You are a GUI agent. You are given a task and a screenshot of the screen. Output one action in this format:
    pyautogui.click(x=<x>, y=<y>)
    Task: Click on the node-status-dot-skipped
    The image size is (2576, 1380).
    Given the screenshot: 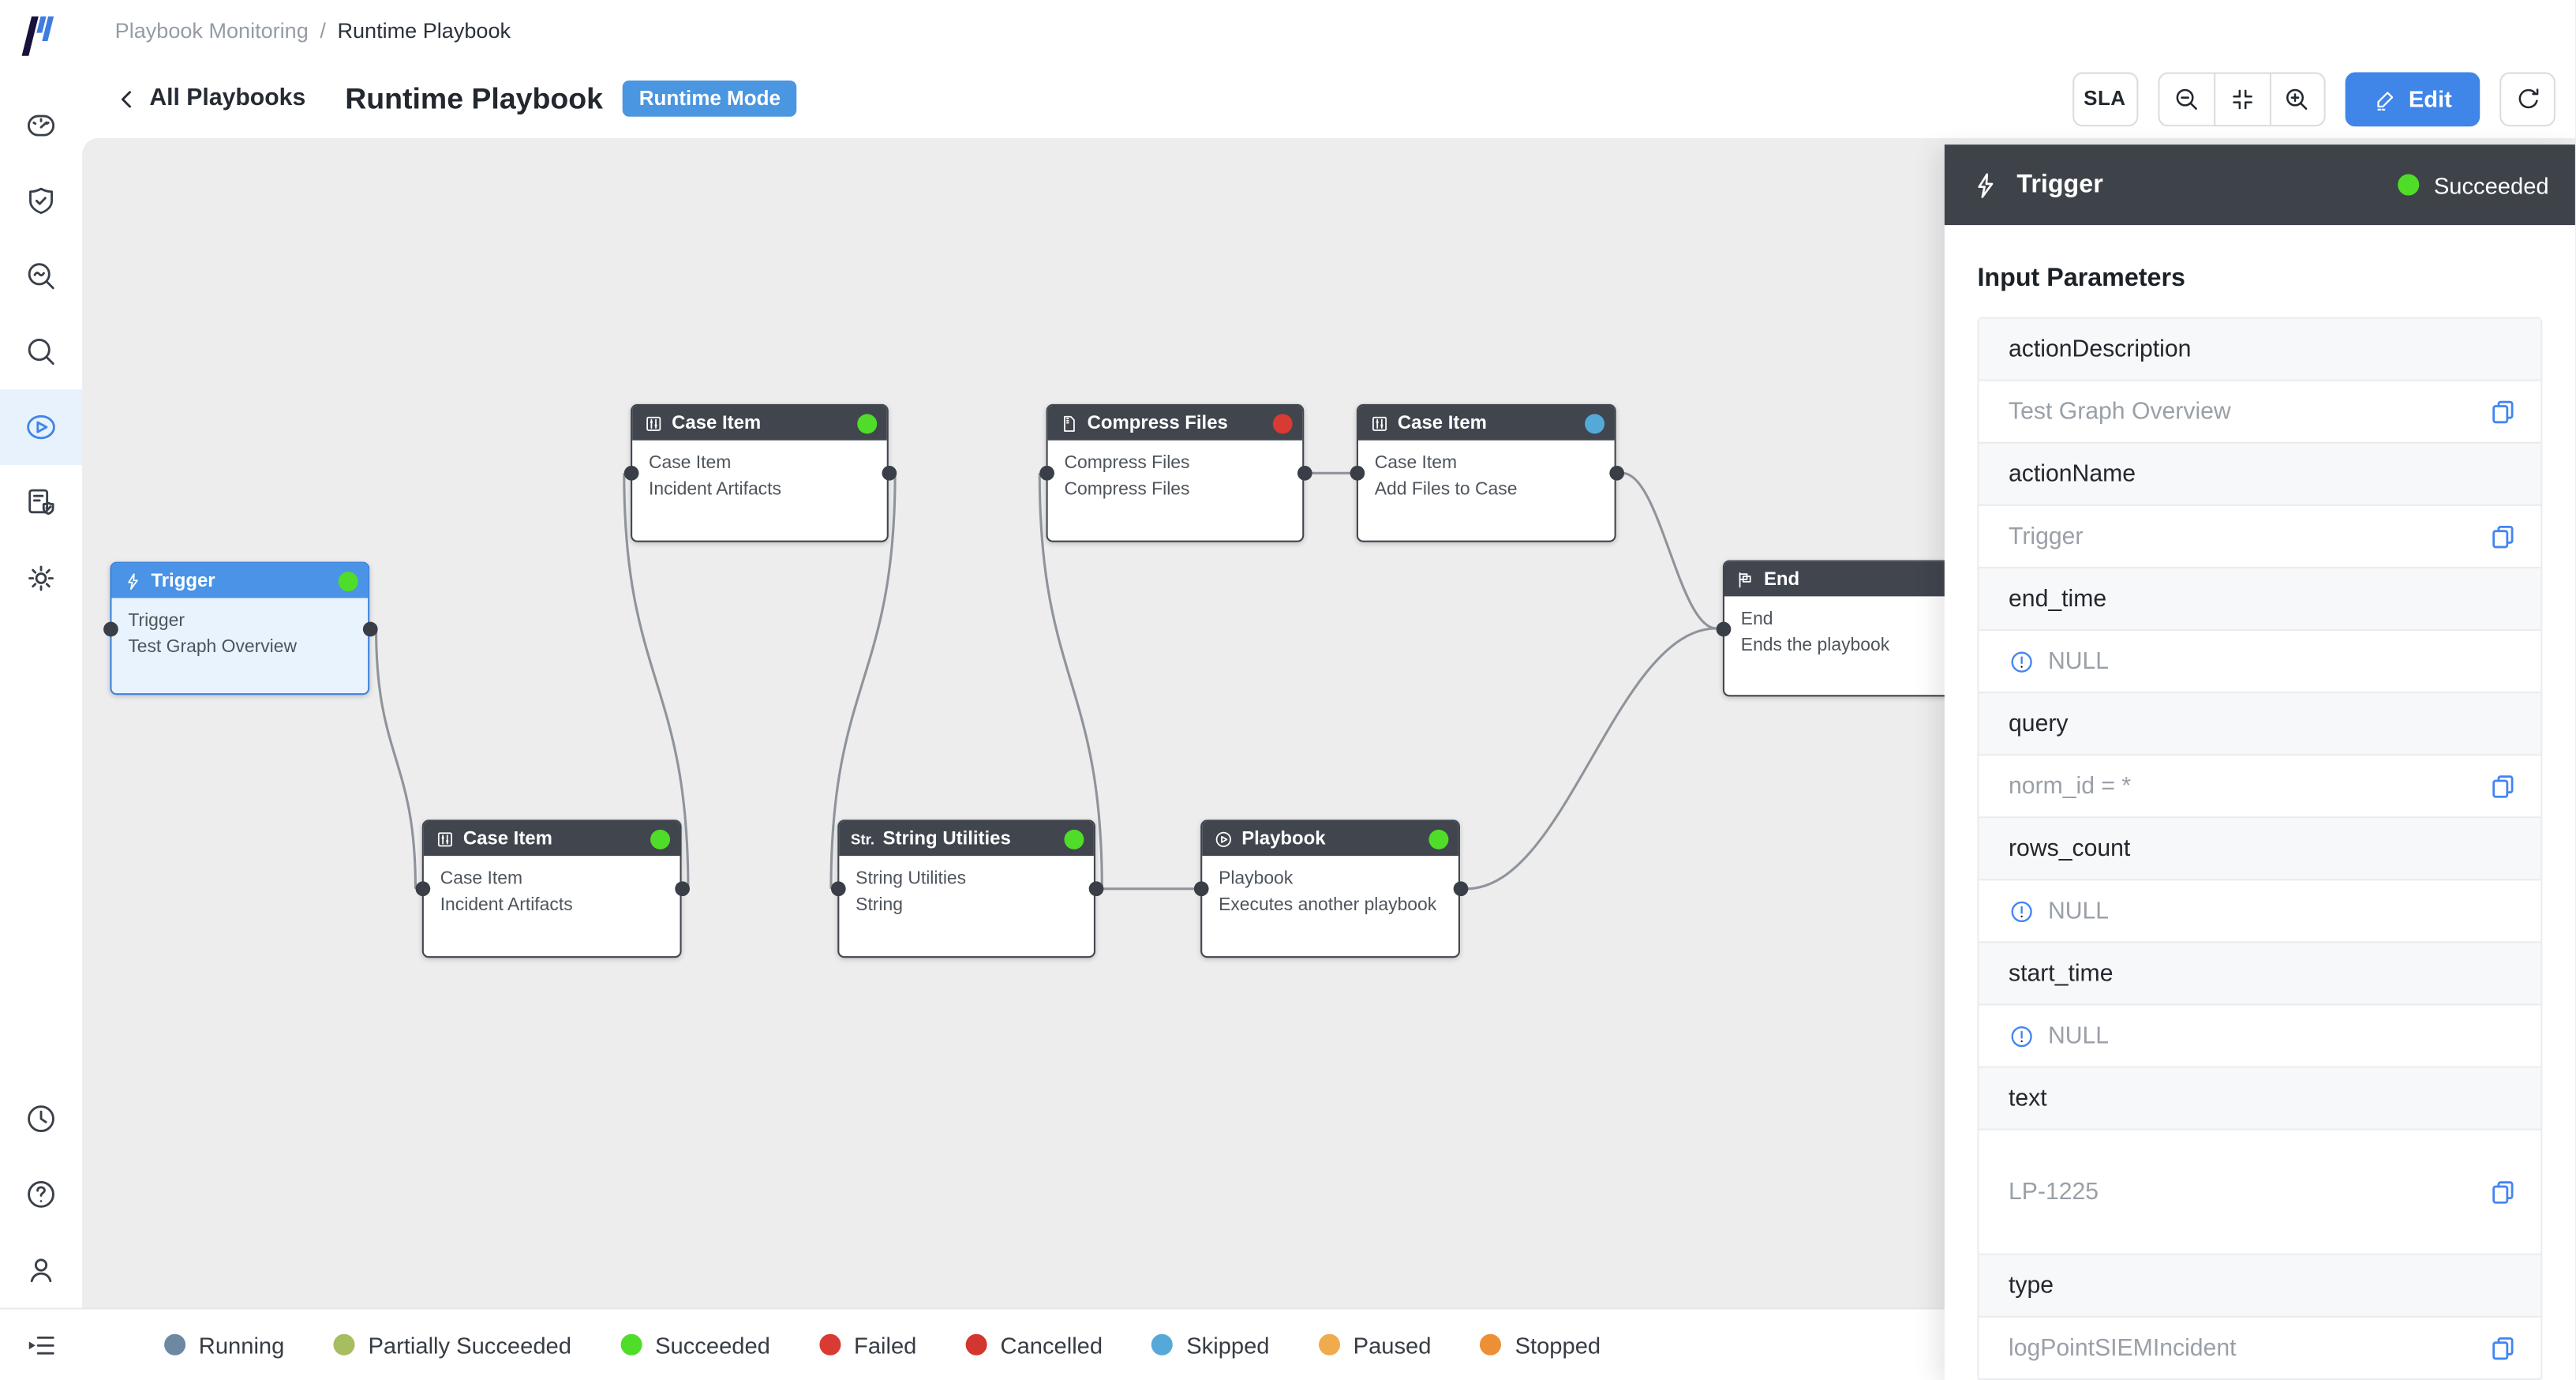 What is the action you would take?
    pyautogui.click(x=1595, y=423)
    